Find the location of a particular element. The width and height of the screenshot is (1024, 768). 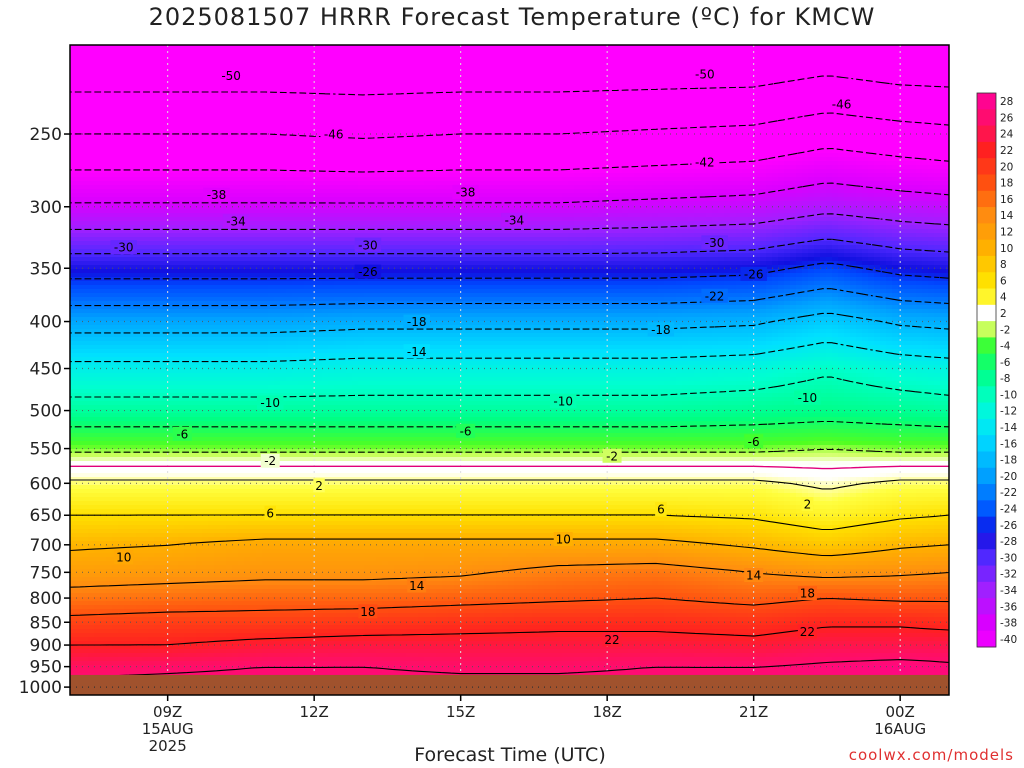

x-tick-label: 00Z is located at coordinates (899, 712).